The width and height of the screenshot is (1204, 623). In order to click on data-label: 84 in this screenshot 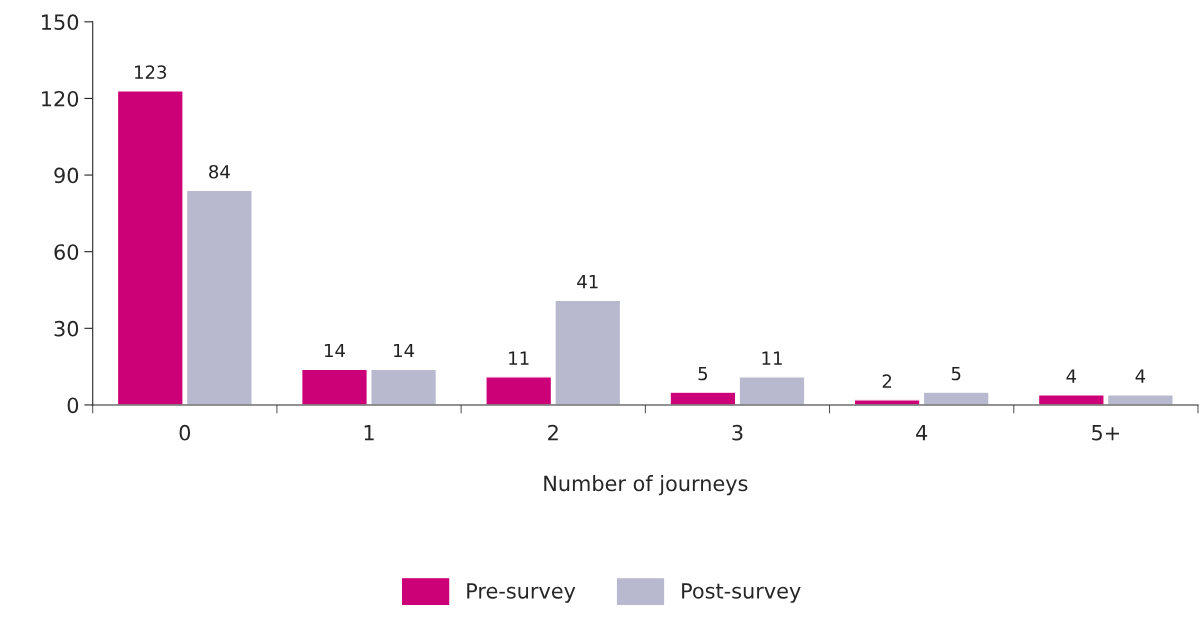, I will do `click(219, 171)`.